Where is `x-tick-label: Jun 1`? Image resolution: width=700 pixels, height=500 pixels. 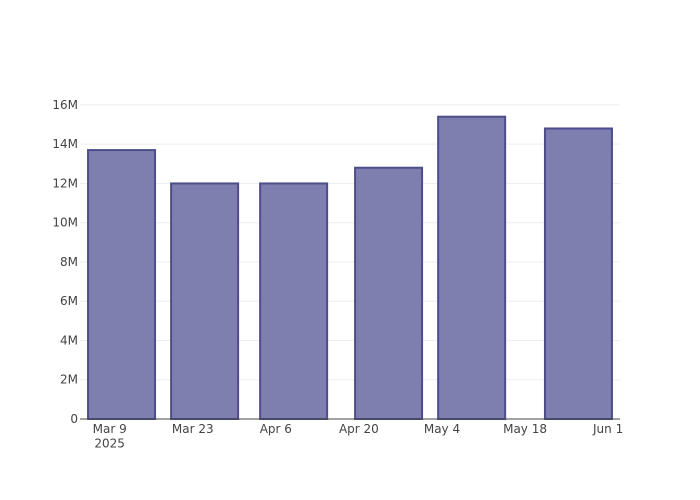 x-tick-label: Jun 1 is located at coordinates (607, 429).